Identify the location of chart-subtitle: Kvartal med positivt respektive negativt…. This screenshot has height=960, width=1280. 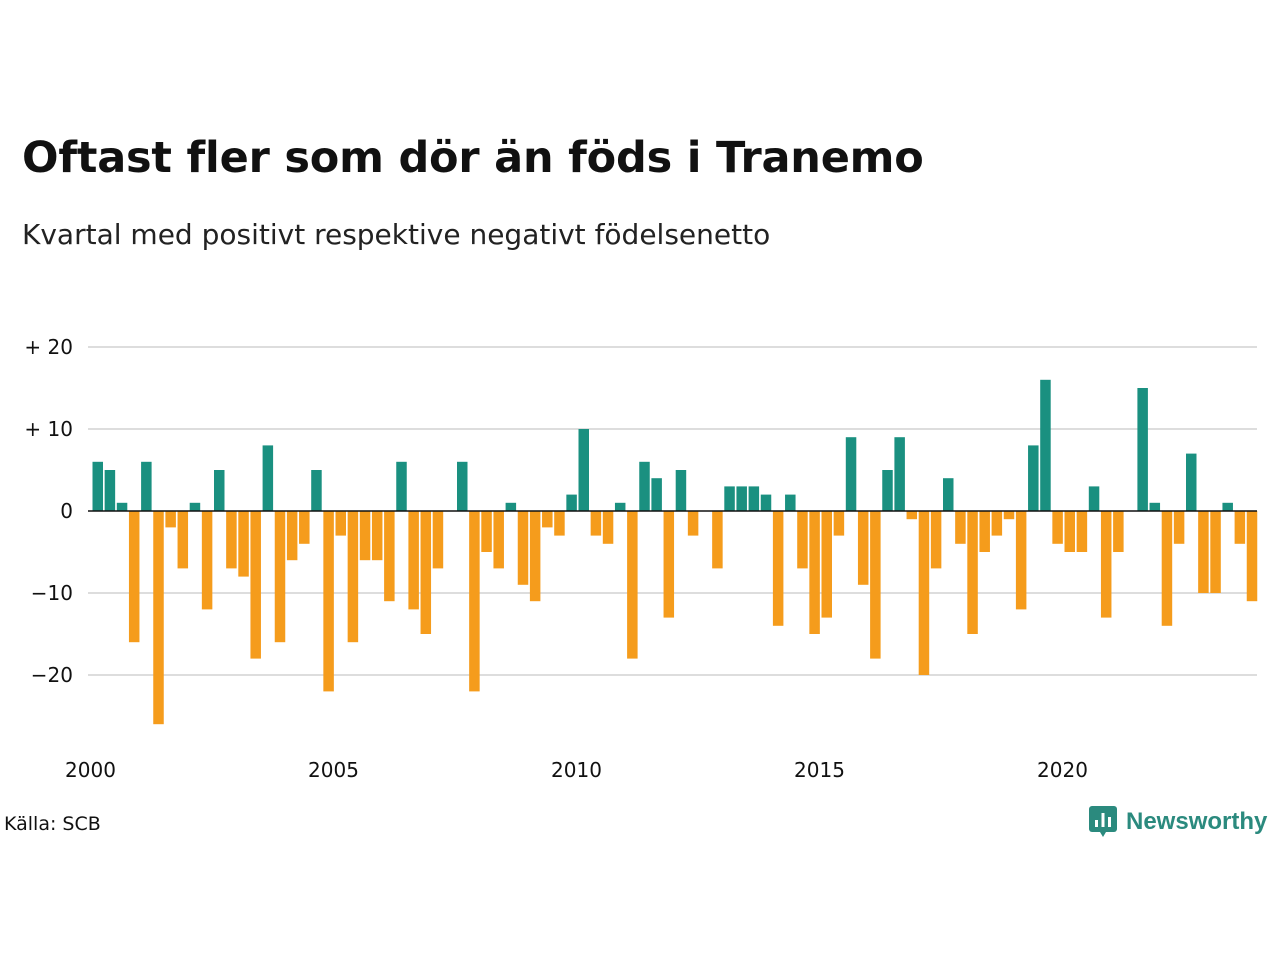
(396, 234).